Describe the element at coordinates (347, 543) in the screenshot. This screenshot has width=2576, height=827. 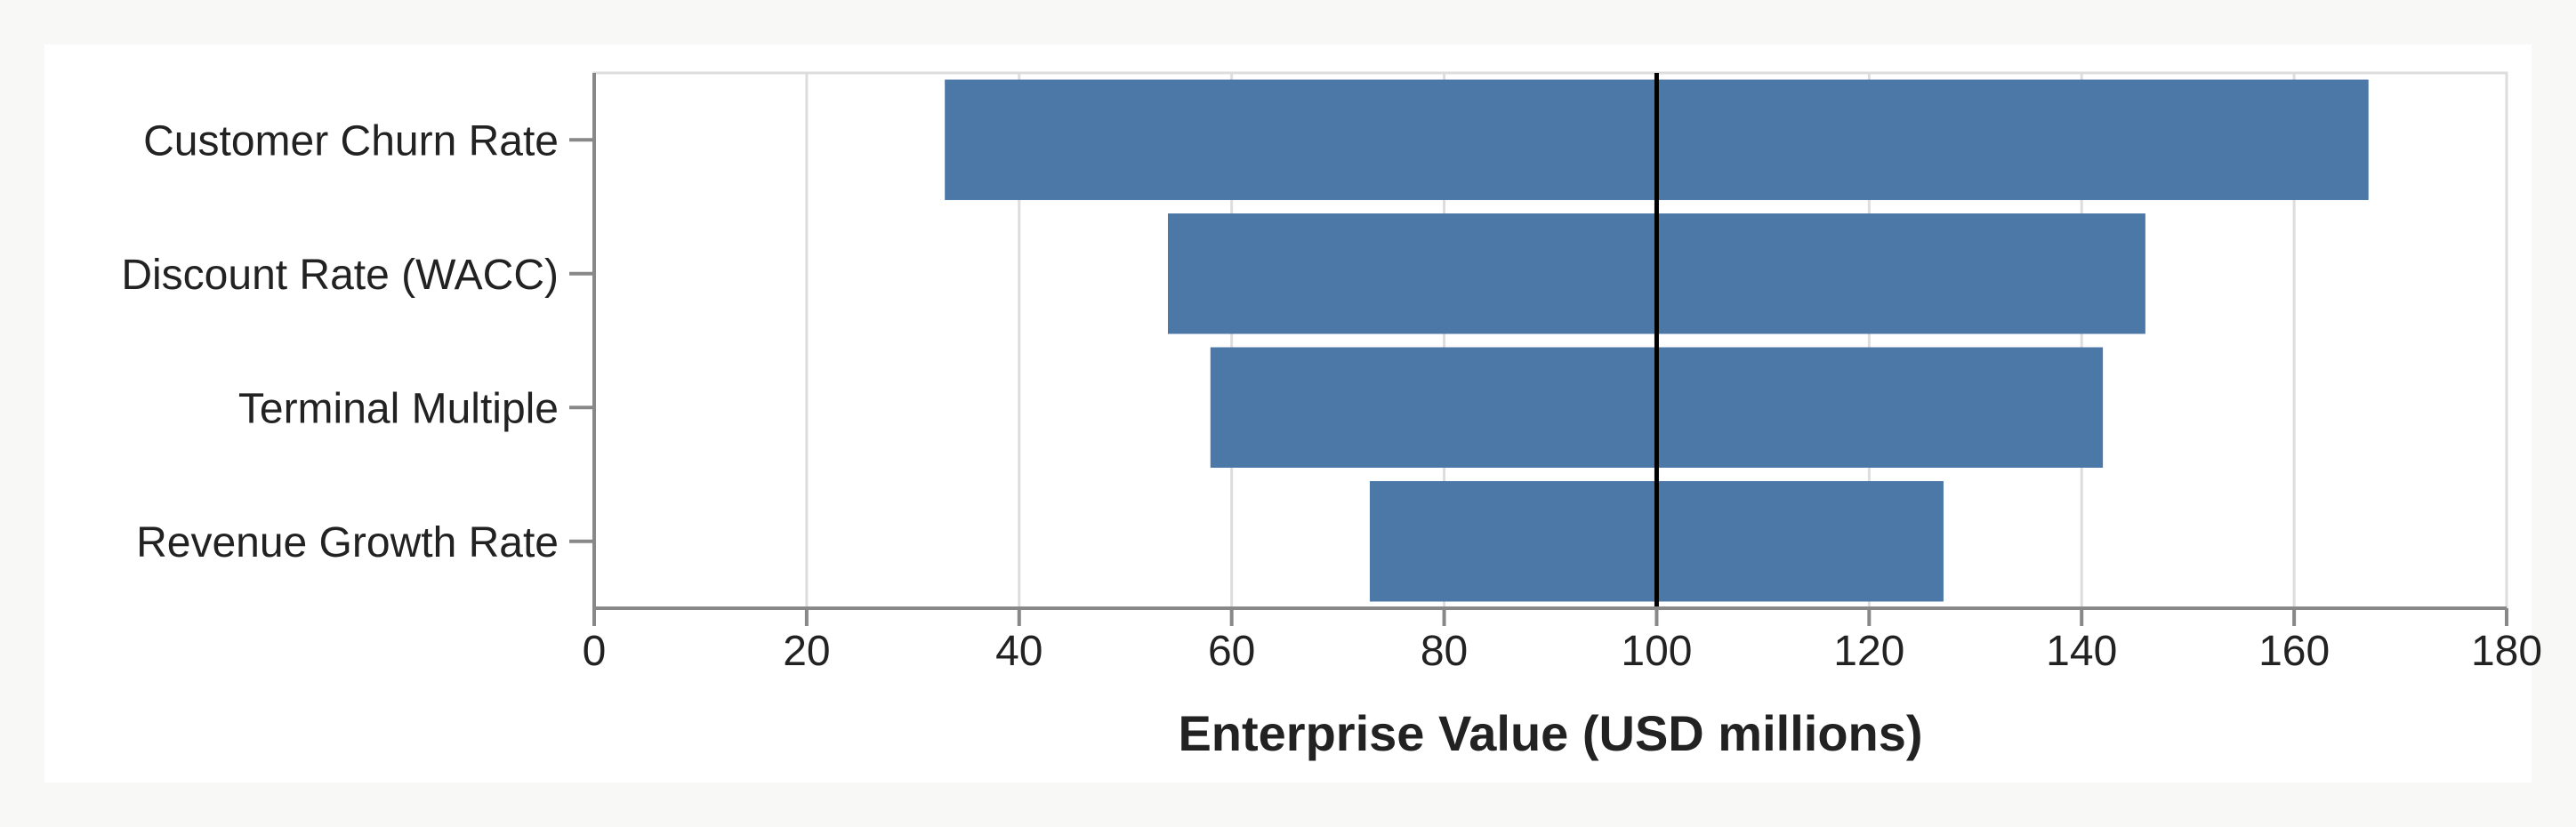
I see `y-category-label: Revenue Growth Rate` at that location.